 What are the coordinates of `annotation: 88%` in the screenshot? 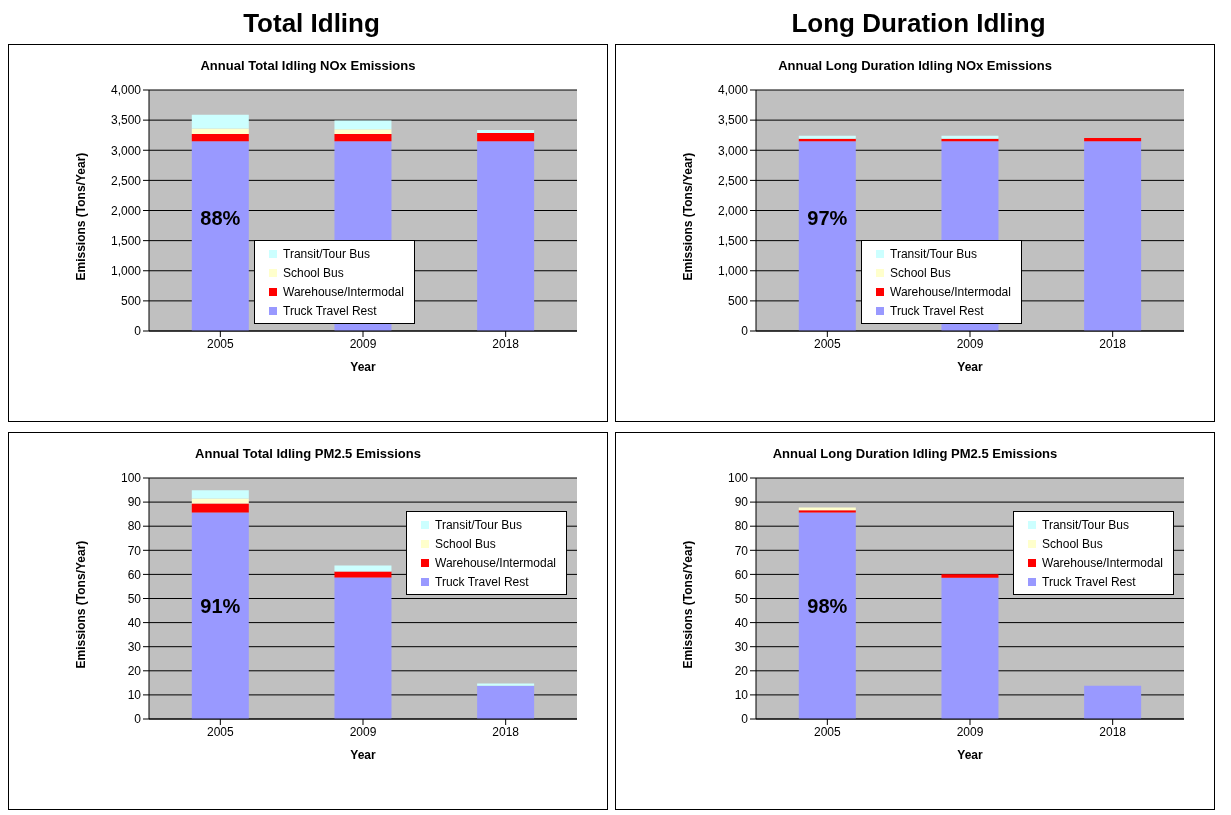 It's located at (220, 217).